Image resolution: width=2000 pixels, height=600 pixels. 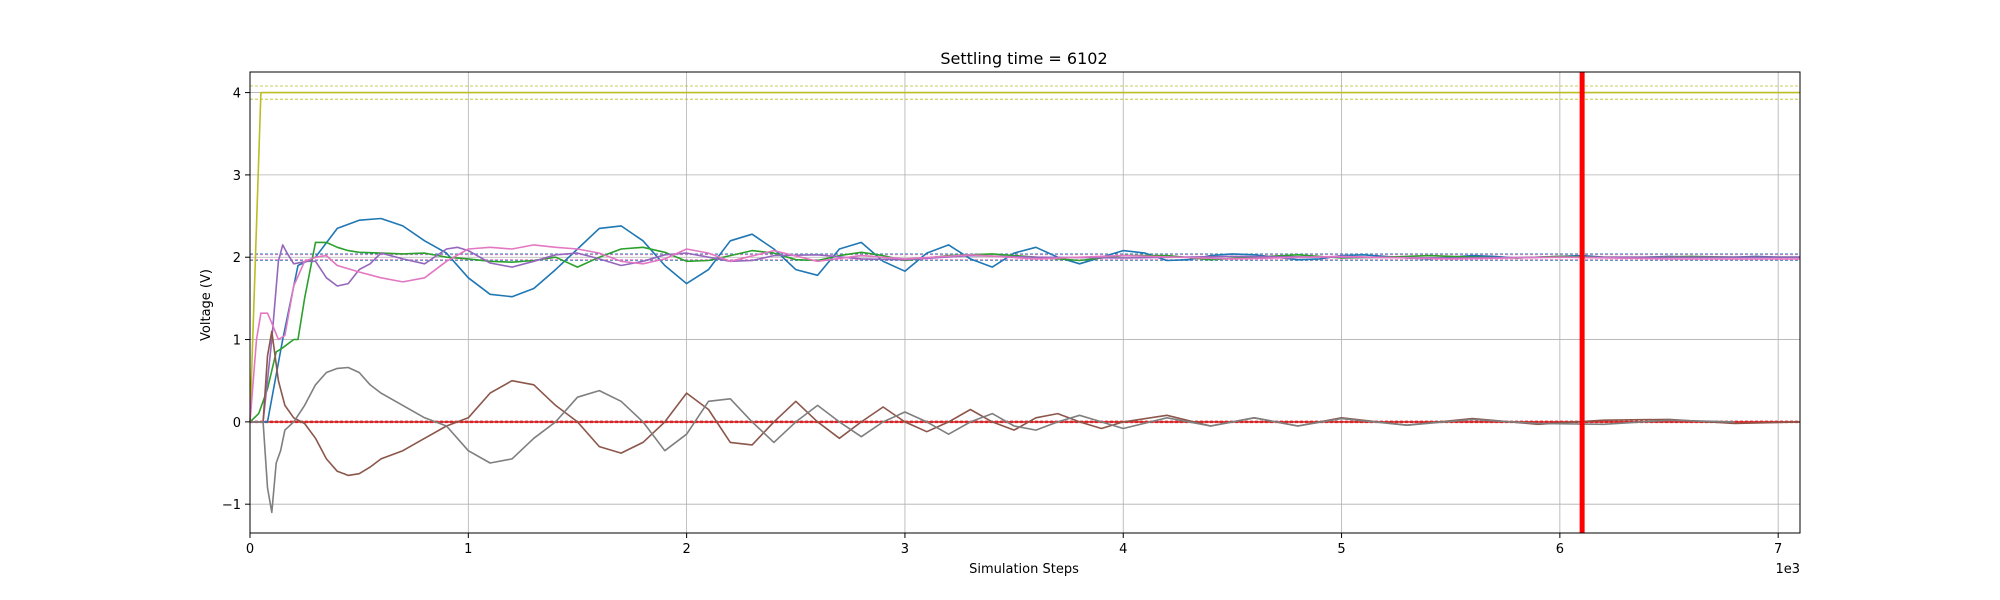 What do you see at coordinates (206, 305) in the screenshot?
I see `y-axis-label: Voltage (V)` at bounding box center [206, 305].